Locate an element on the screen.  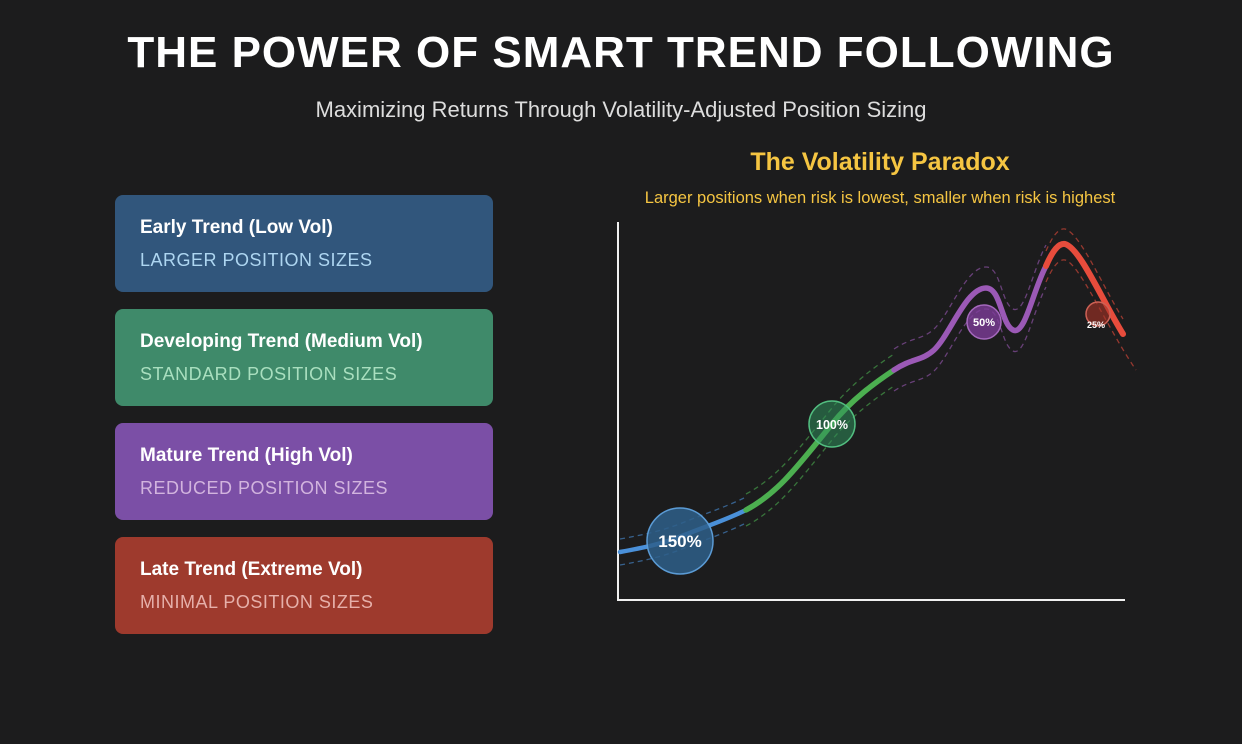
card-early-trend-title: Early Trend (Low Vol) is located at coordinates (236, 227).